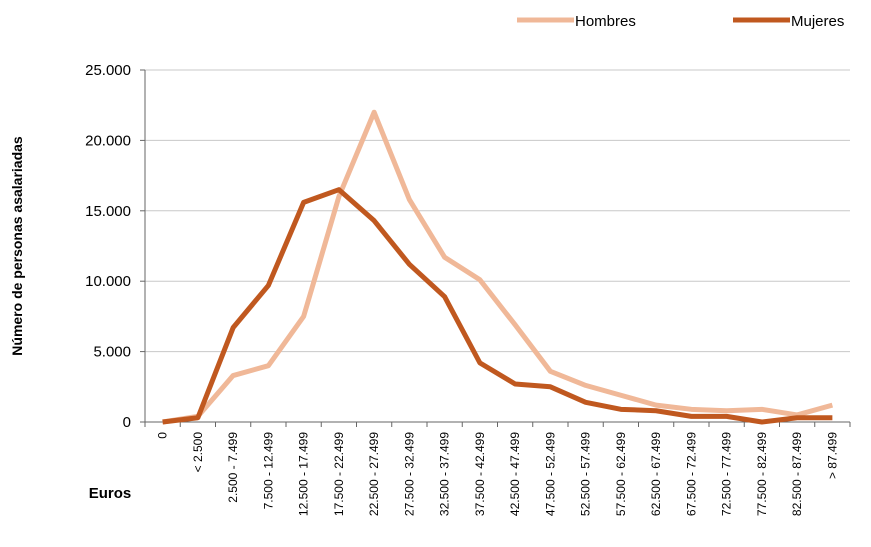  What do you see at coordinates (304, 474) in the screenshot?
I see `x-tick-label: 12.500 - 17.499` at bounding box center [304, 474].